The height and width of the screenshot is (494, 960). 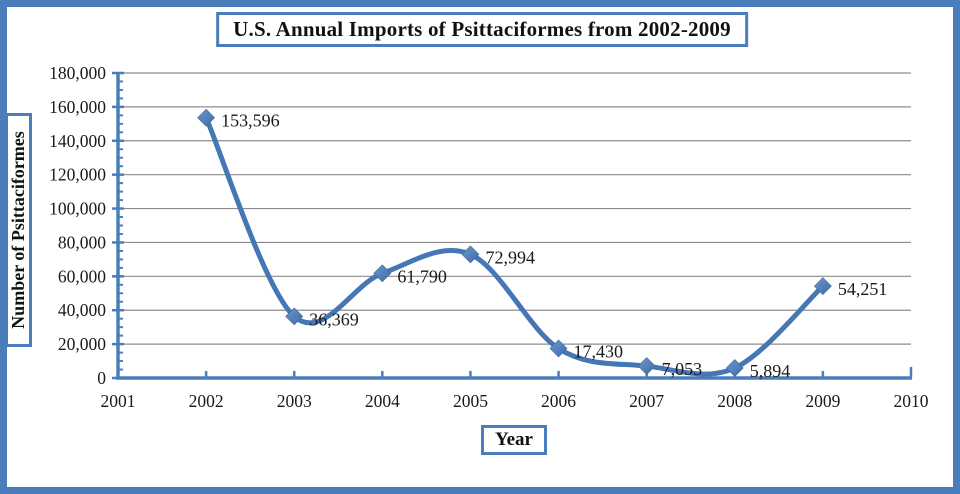 What do you see at coordinates (682, 369) in the screenshot?
I see `data-point-label: 7,053` at bounding box center [682, 369].